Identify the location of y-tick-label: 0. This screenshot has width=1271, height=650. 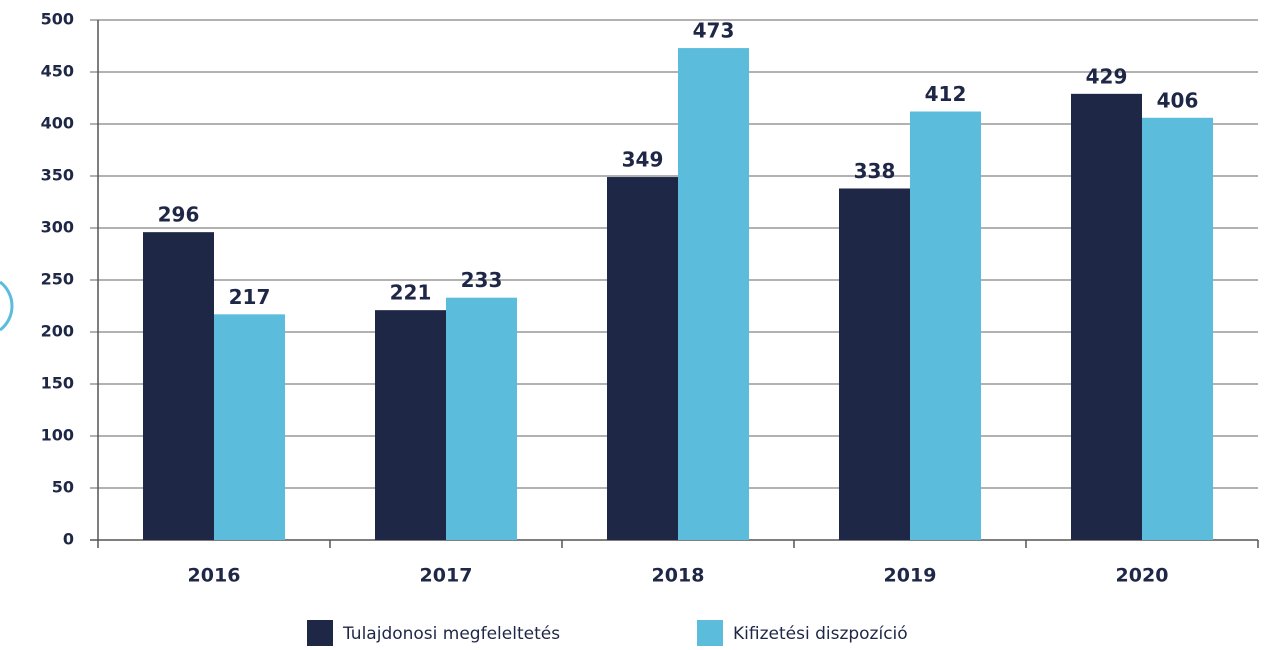
(68, 539).